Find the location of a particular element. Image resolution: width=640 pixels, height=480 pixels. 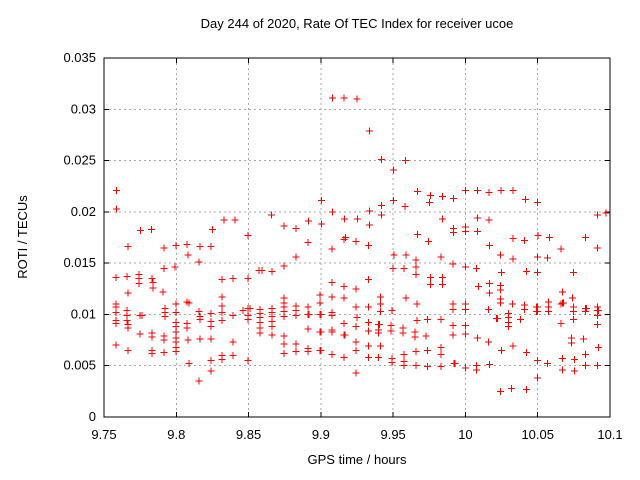

y-tick-label: 0 is located at coordinates (92, 416).